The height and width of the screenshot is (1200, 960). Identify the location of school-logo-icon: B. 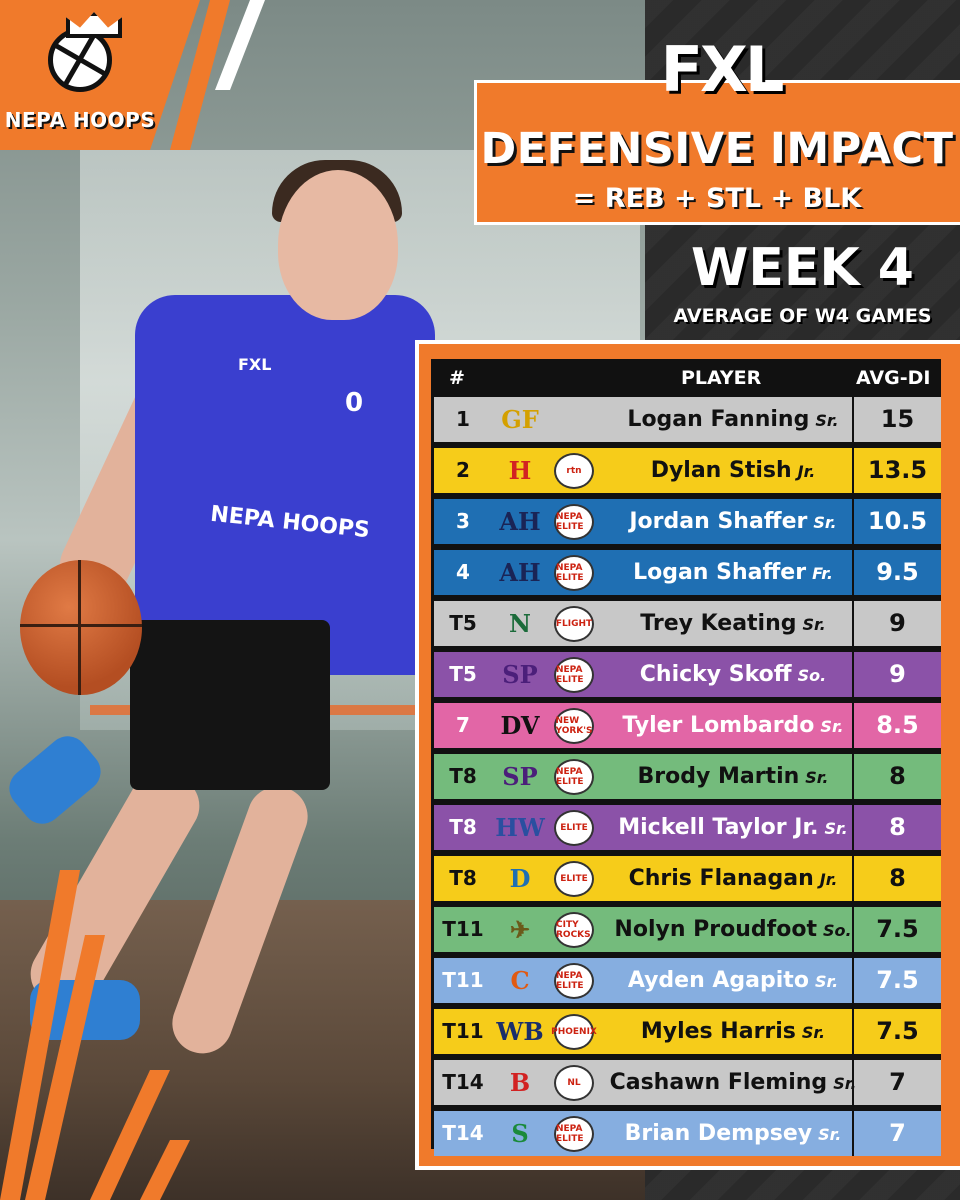
(520, 1082).